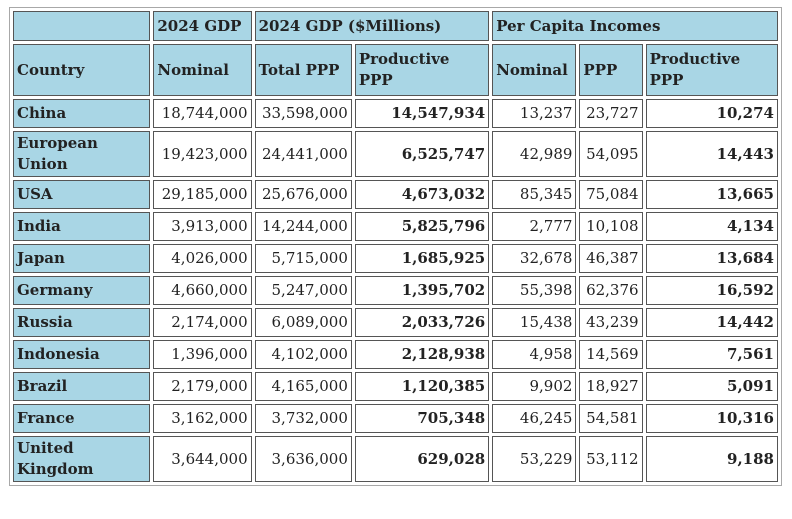  What do you see at coordinates (611, 322) in the screenshot?
I see `value-cell: 43,239` at bounding box center [611, 322].